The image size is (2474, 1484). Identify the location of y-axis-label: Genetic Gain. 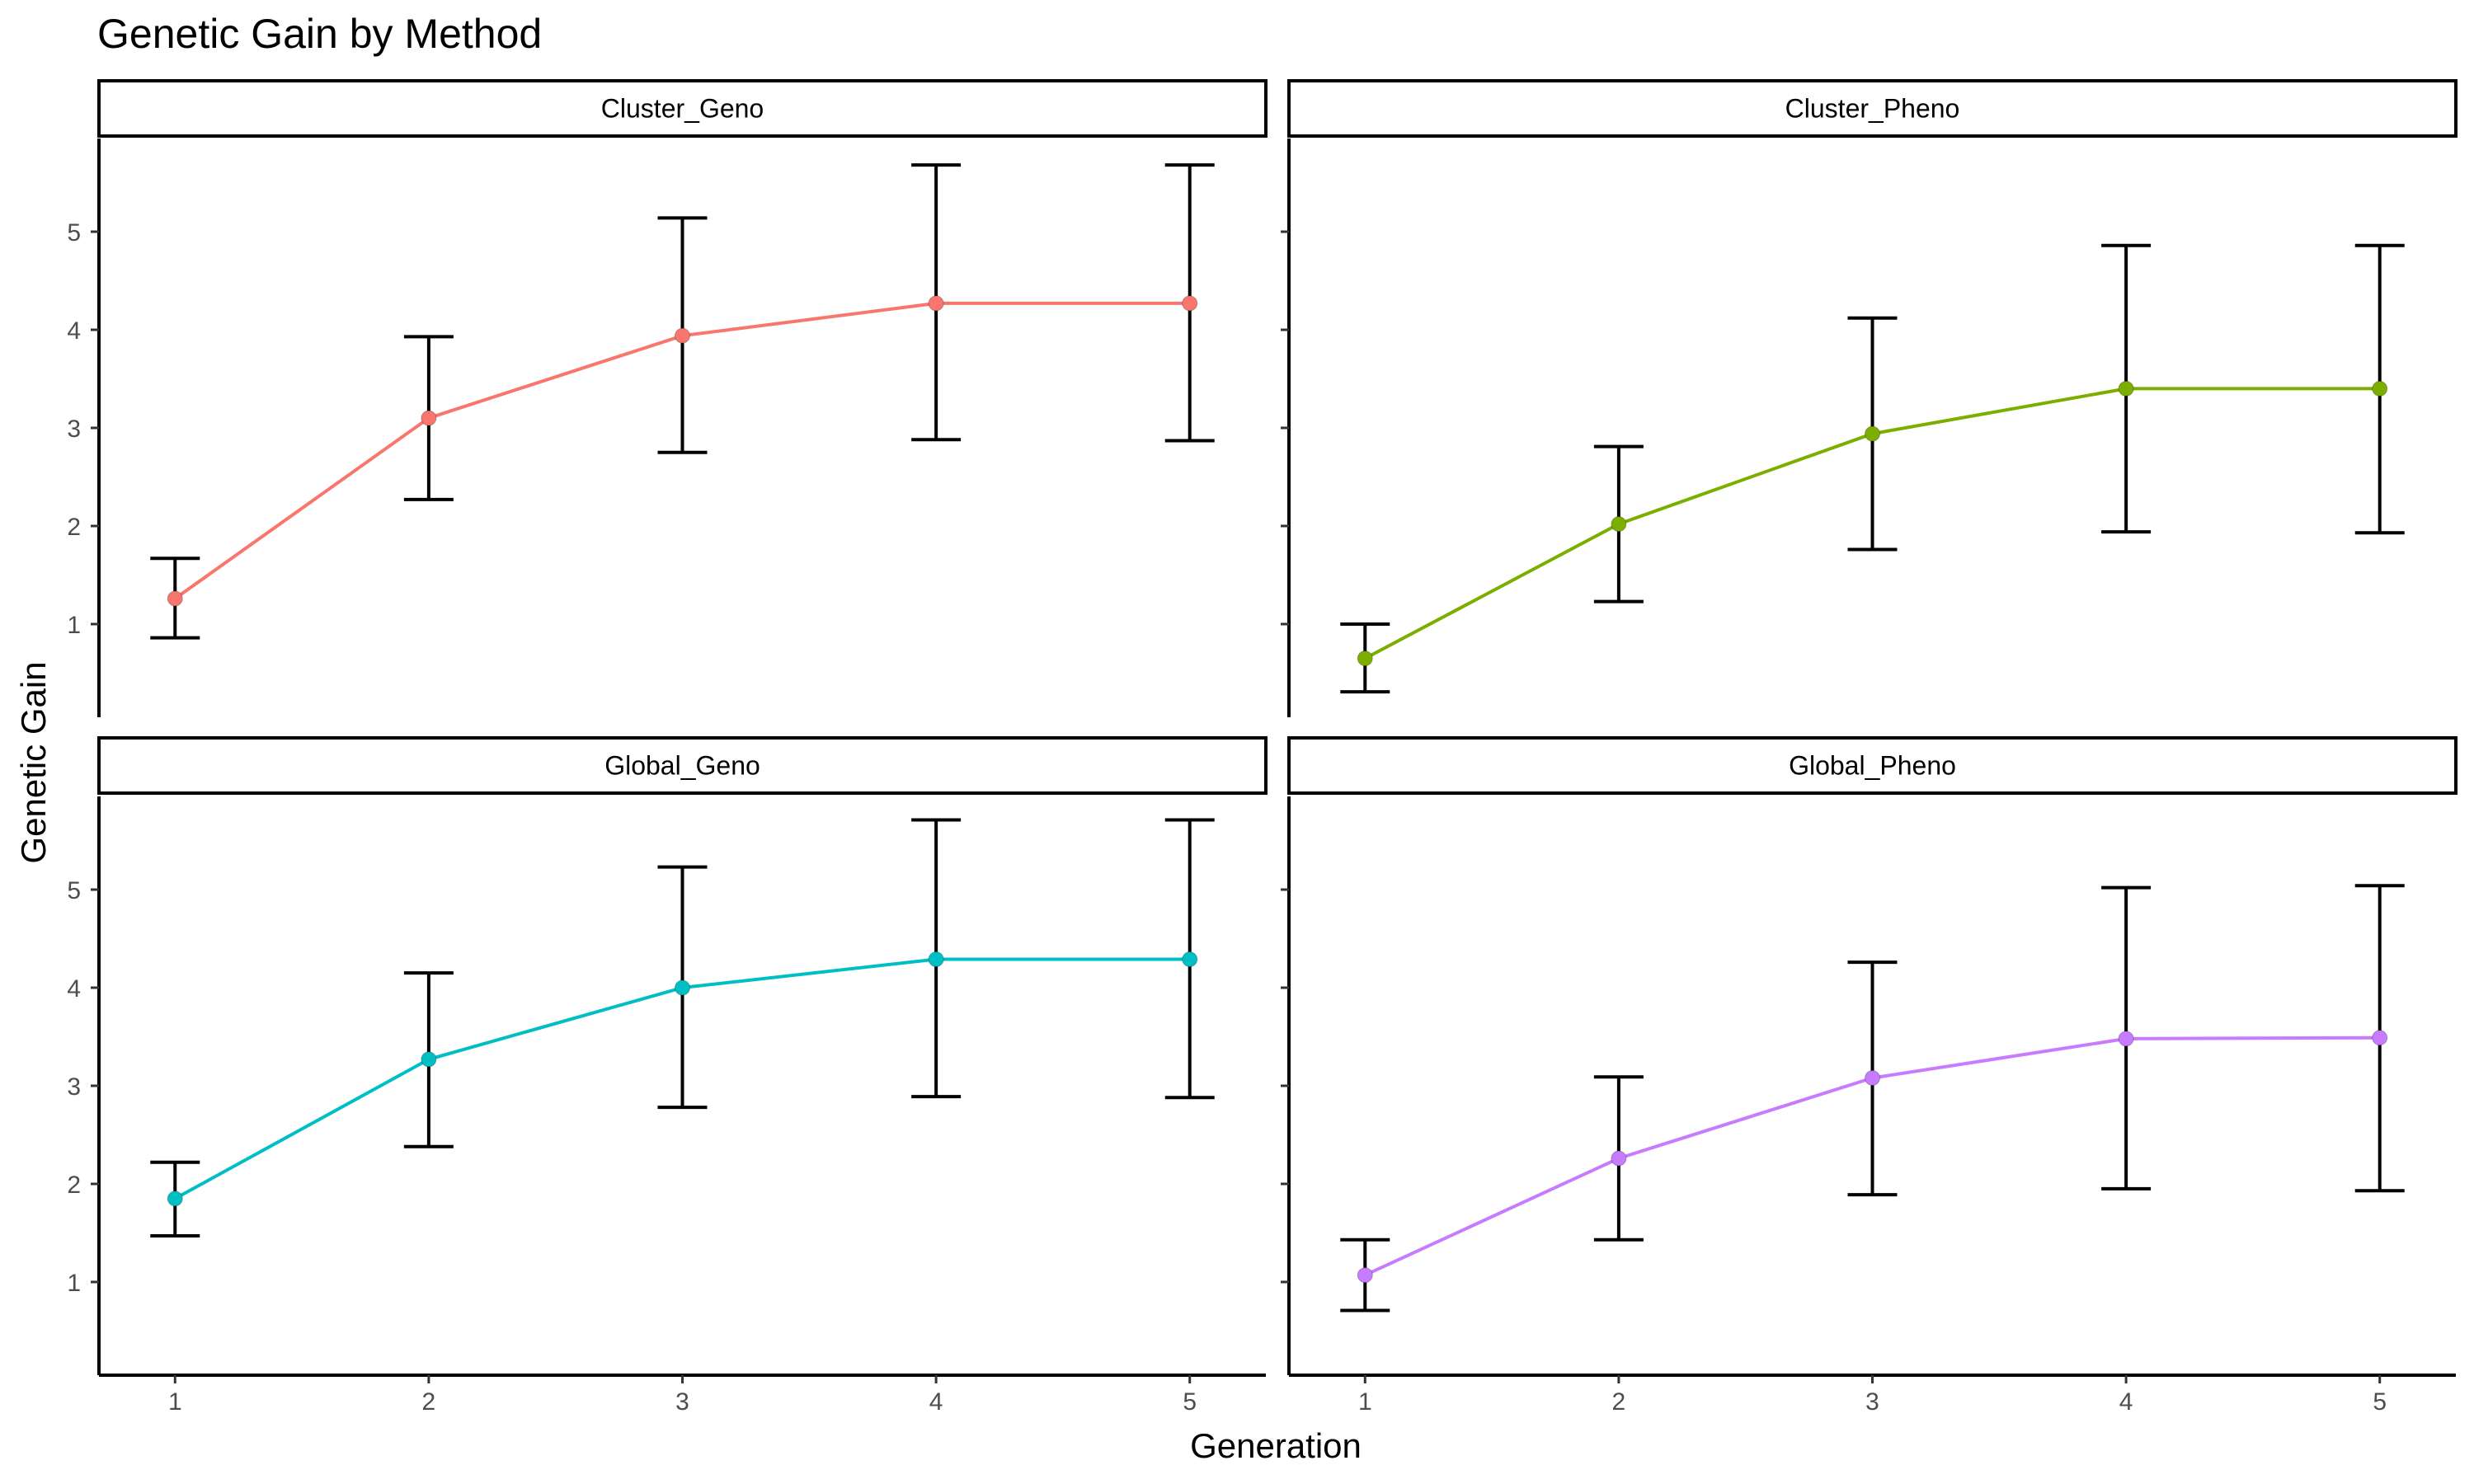
(33, 762).